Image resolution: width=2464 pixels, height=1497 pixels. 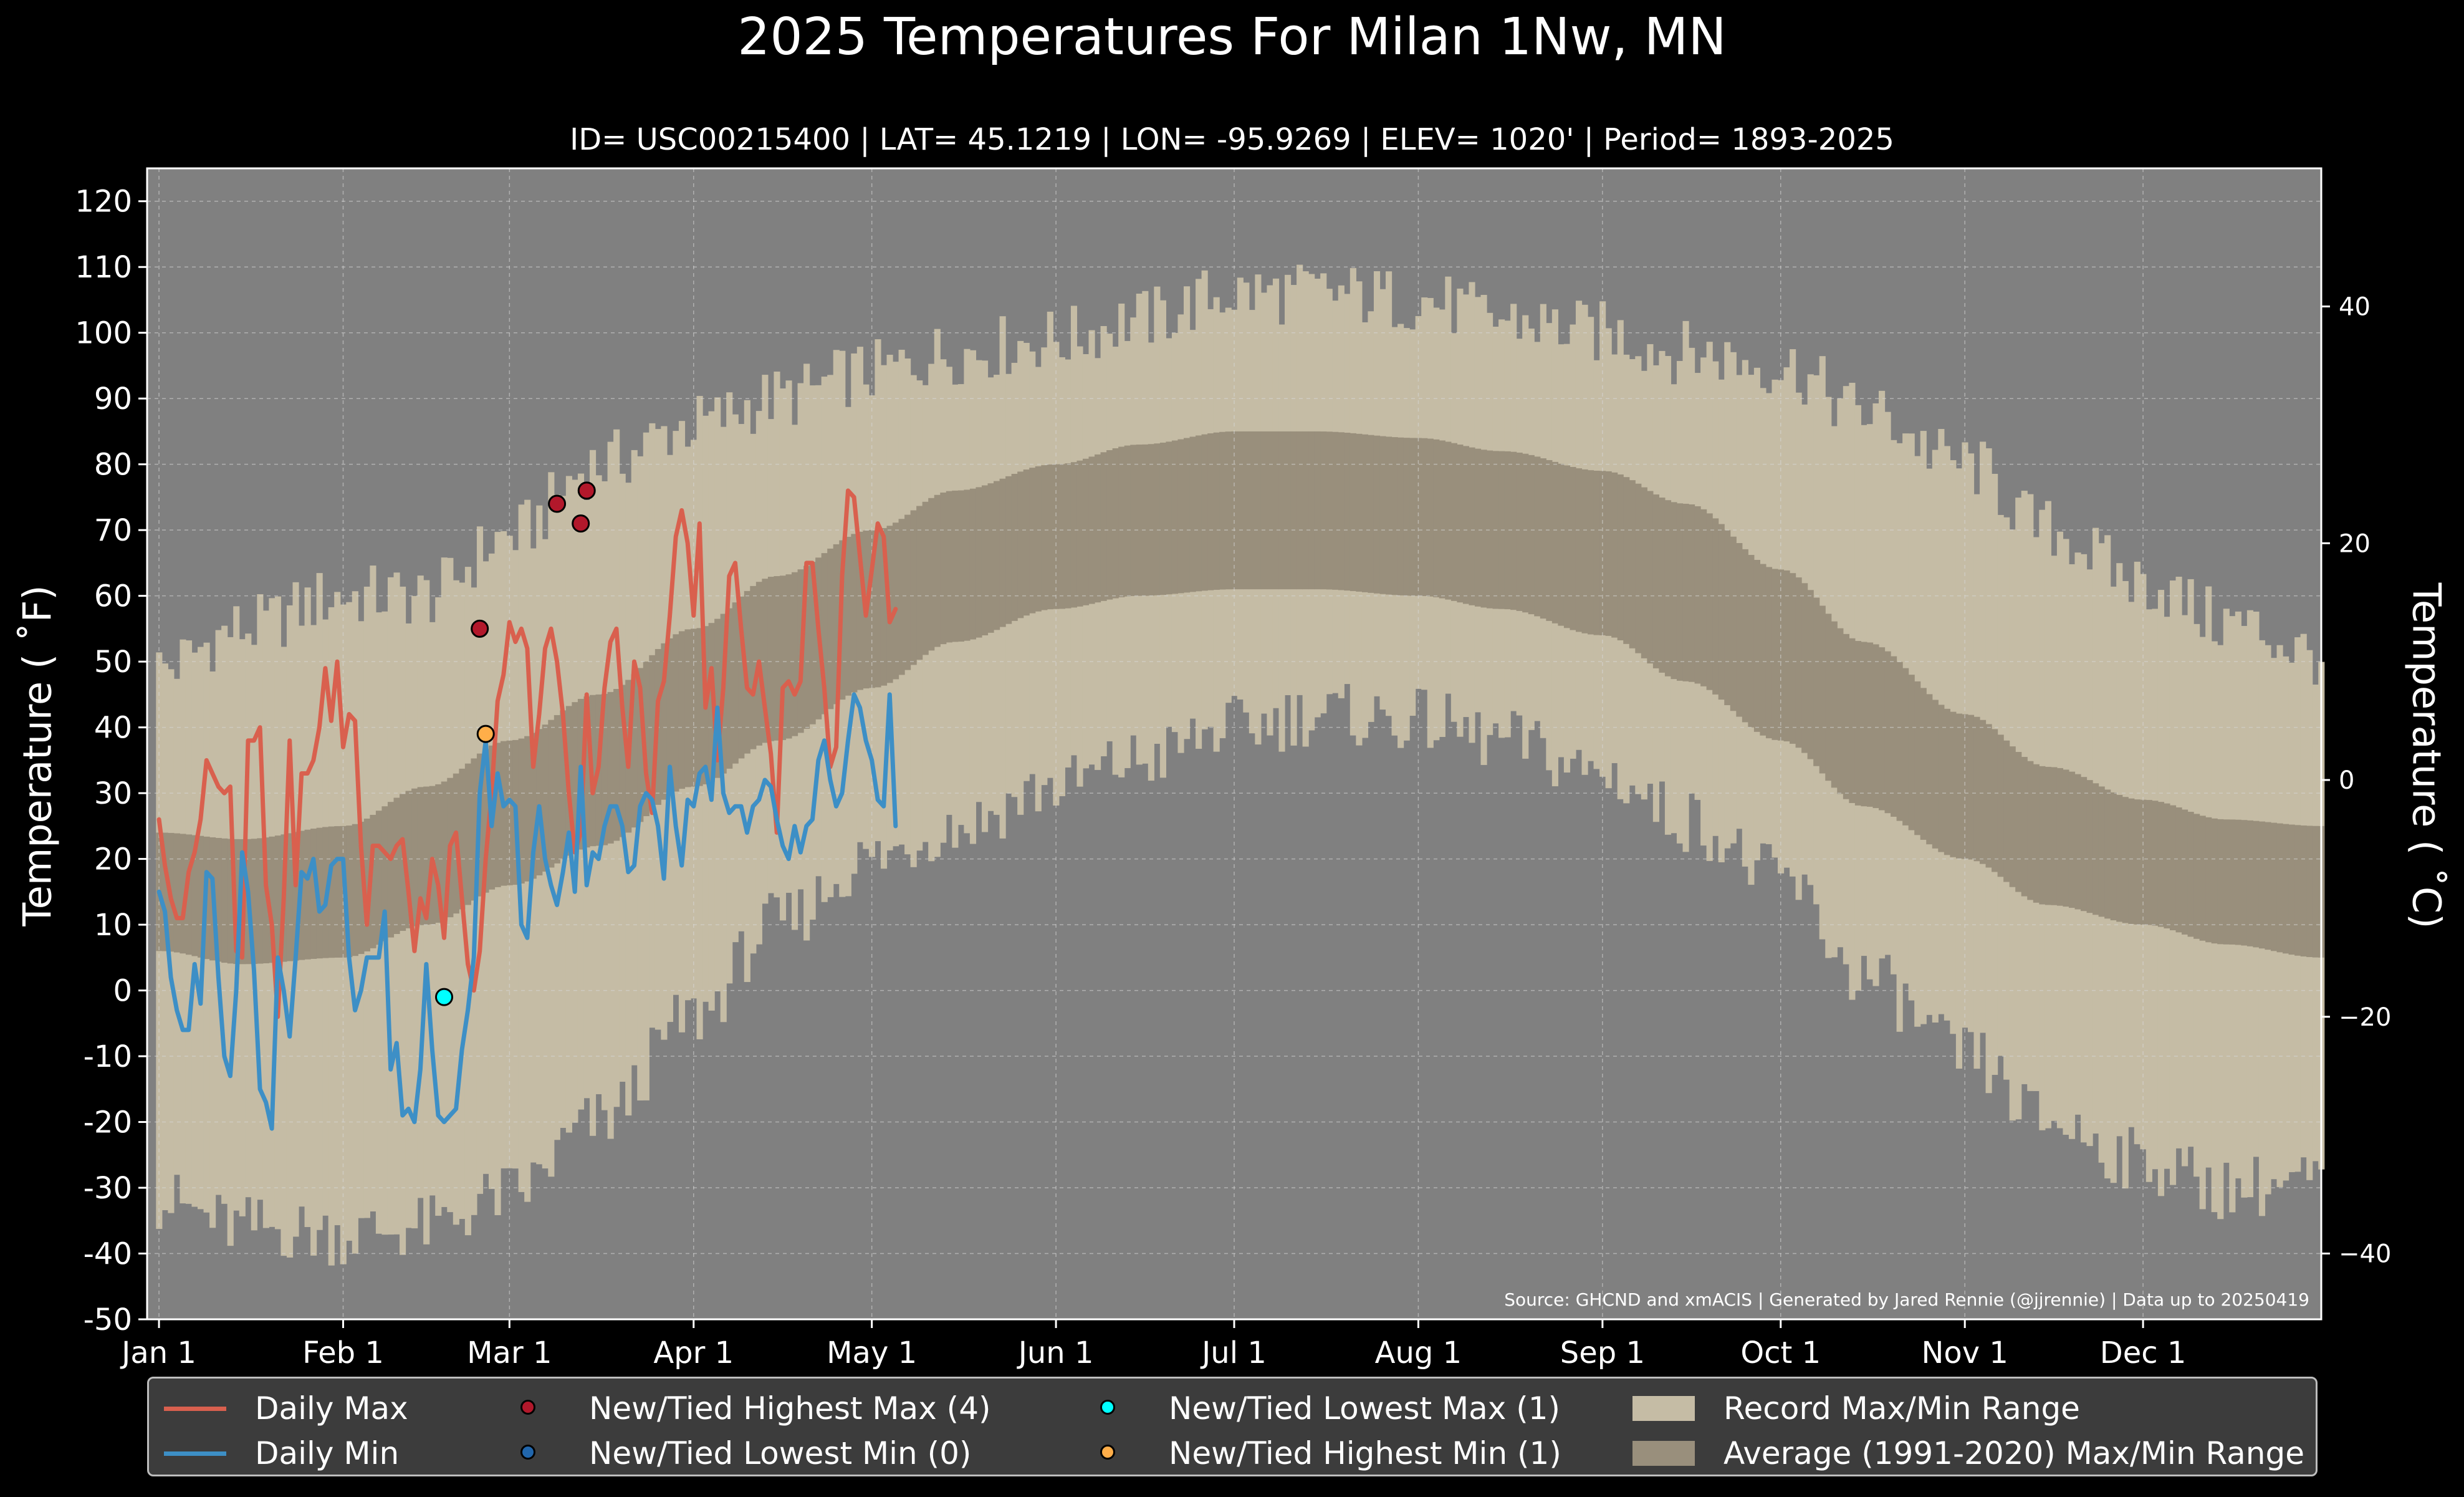 I want to click on y-tick-label: 50, so click(x=113, y=662).